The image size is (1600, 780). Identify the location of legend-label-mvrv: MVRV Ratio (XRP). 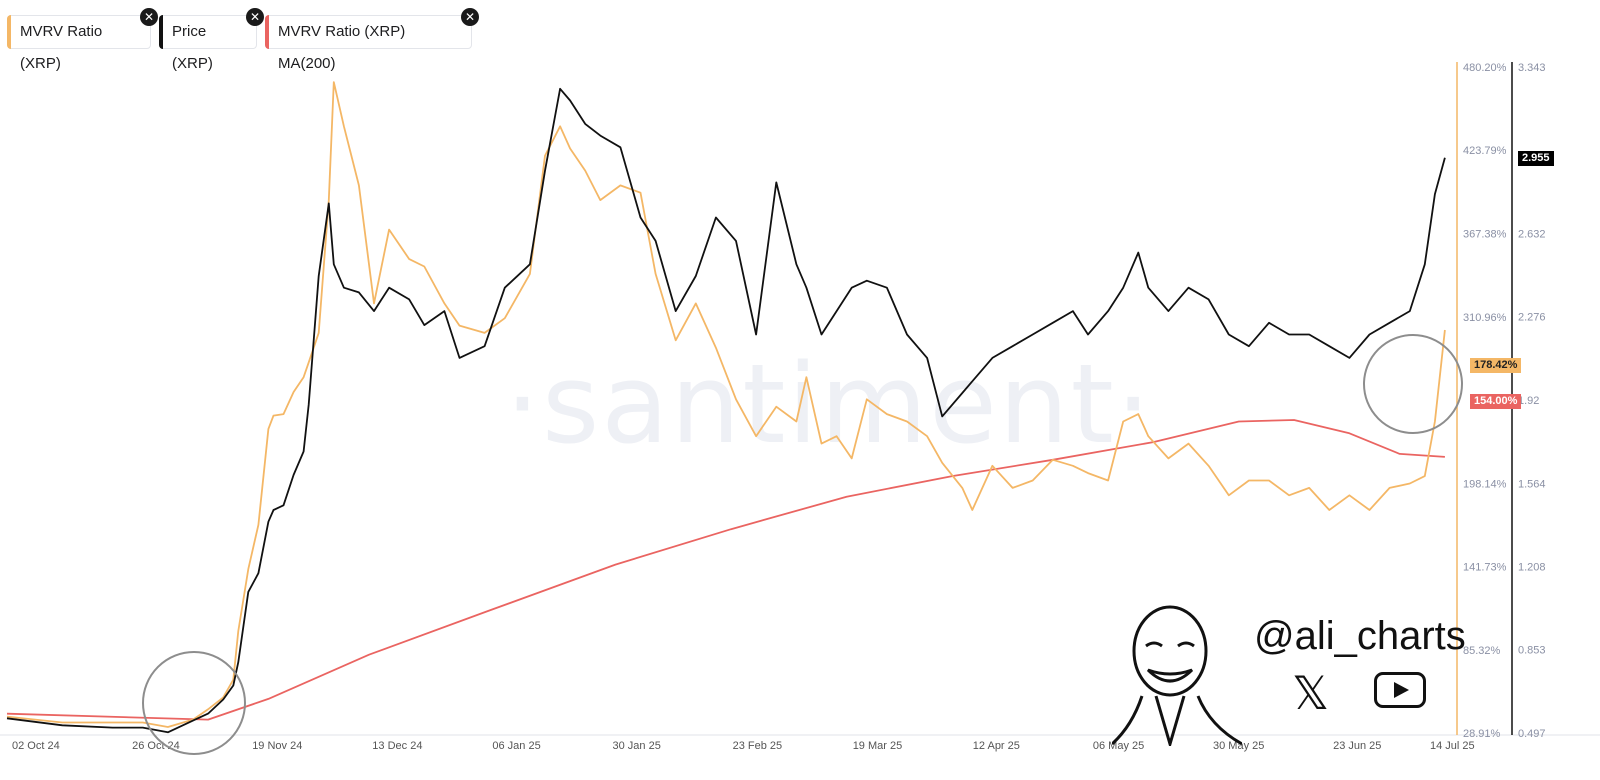
(61, 47).